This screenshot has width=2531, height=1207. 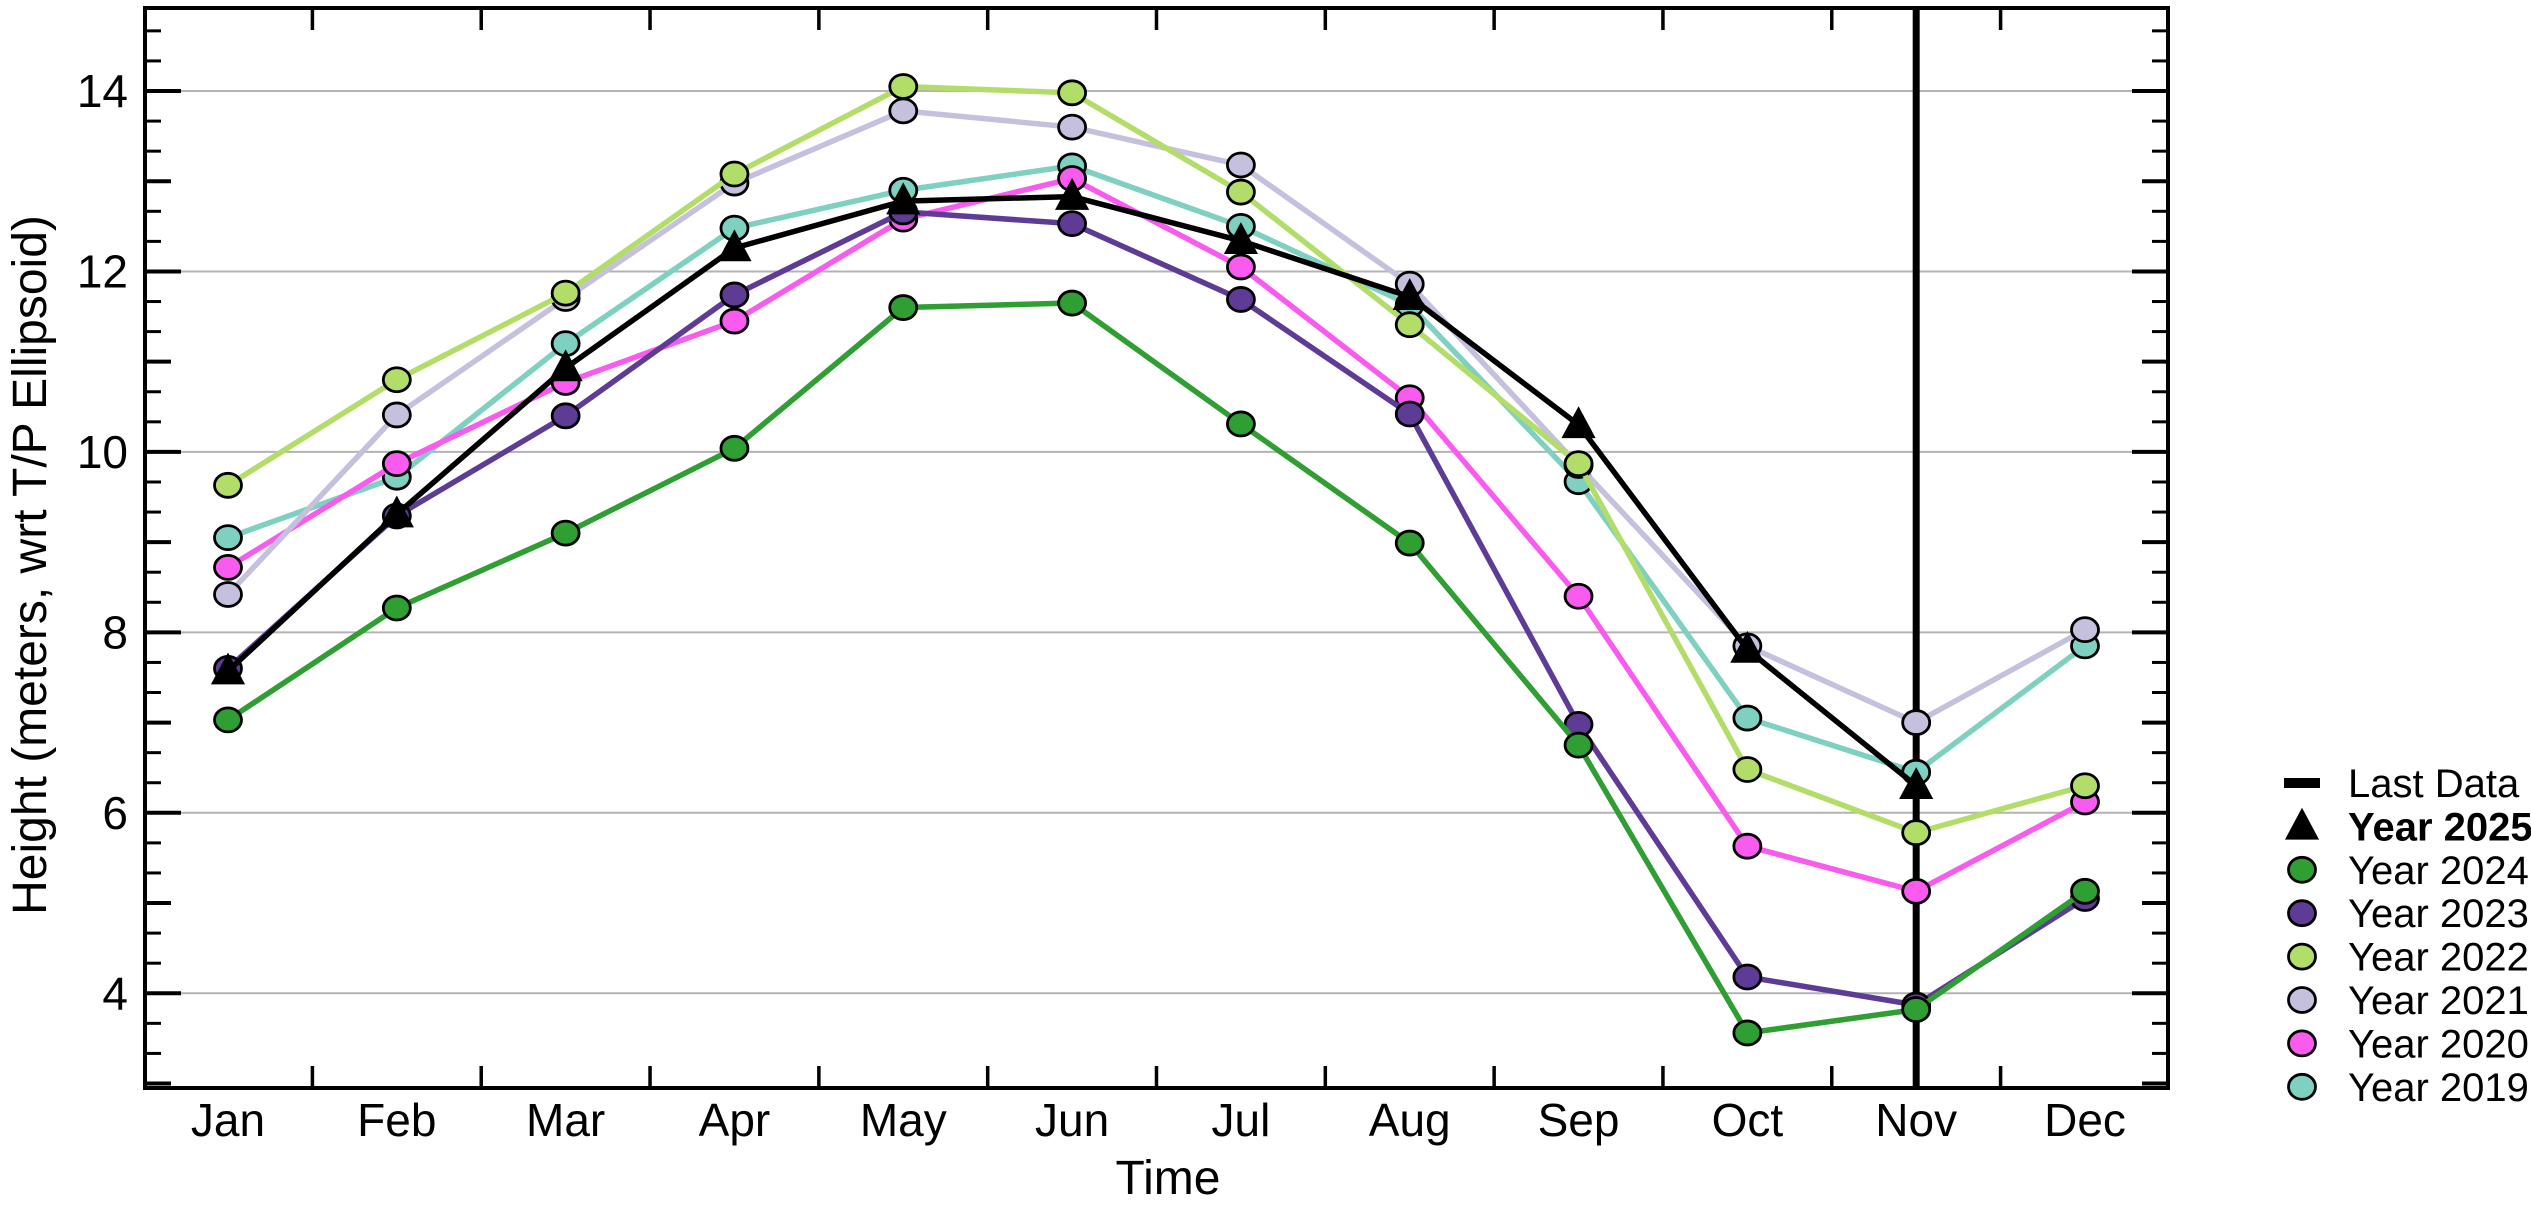 I want to click on legend-last-data-icon, so click(x=2302, y=783).